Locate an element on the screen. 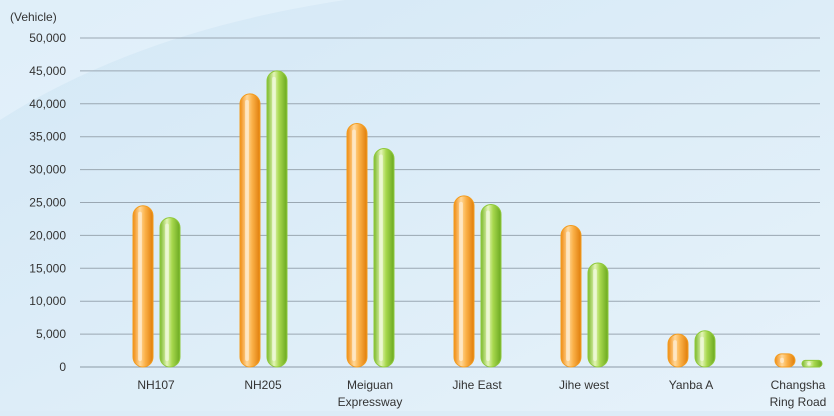 This screenshot has width=834, height=416. y-tick-label: 25,000 is located at coordinates (47, 203).